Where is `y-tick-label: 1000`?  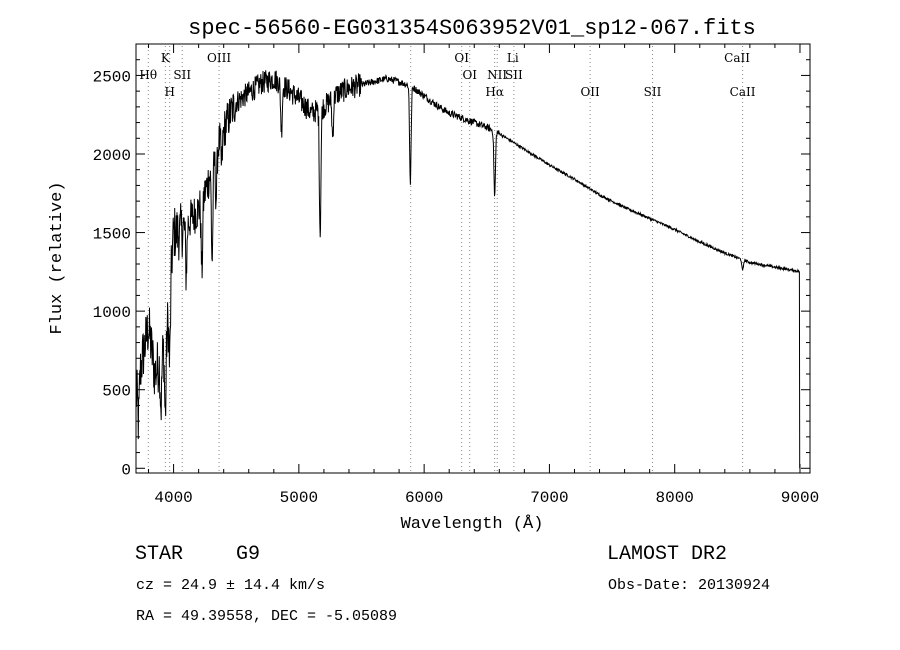 y-tick-label: 1000 is located at coordinates (112, 313).